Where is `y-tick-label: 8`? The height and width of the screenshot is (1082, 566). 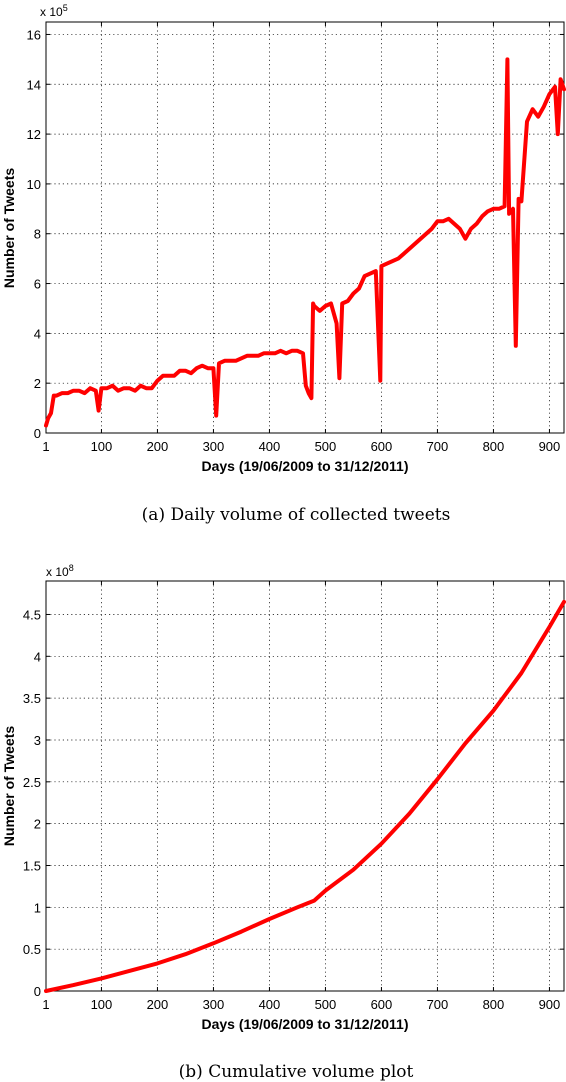 y-tick-label: 8 is located at coordinates (37, 234).